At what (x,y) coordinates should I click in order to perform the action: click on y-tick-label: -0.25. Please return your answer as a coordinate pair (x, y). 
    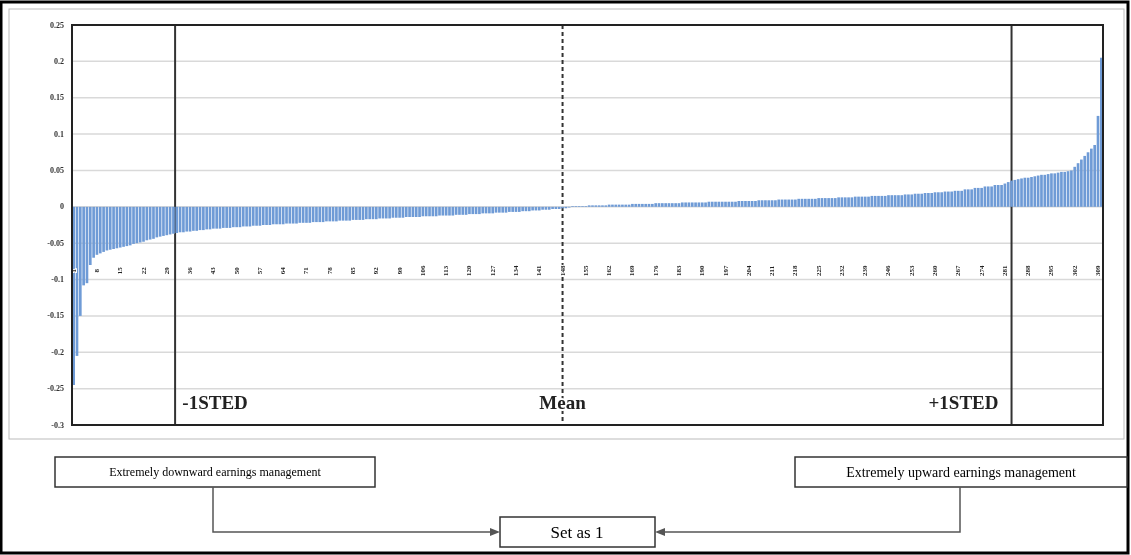
    Looking at the image, I should click on (55, 389).